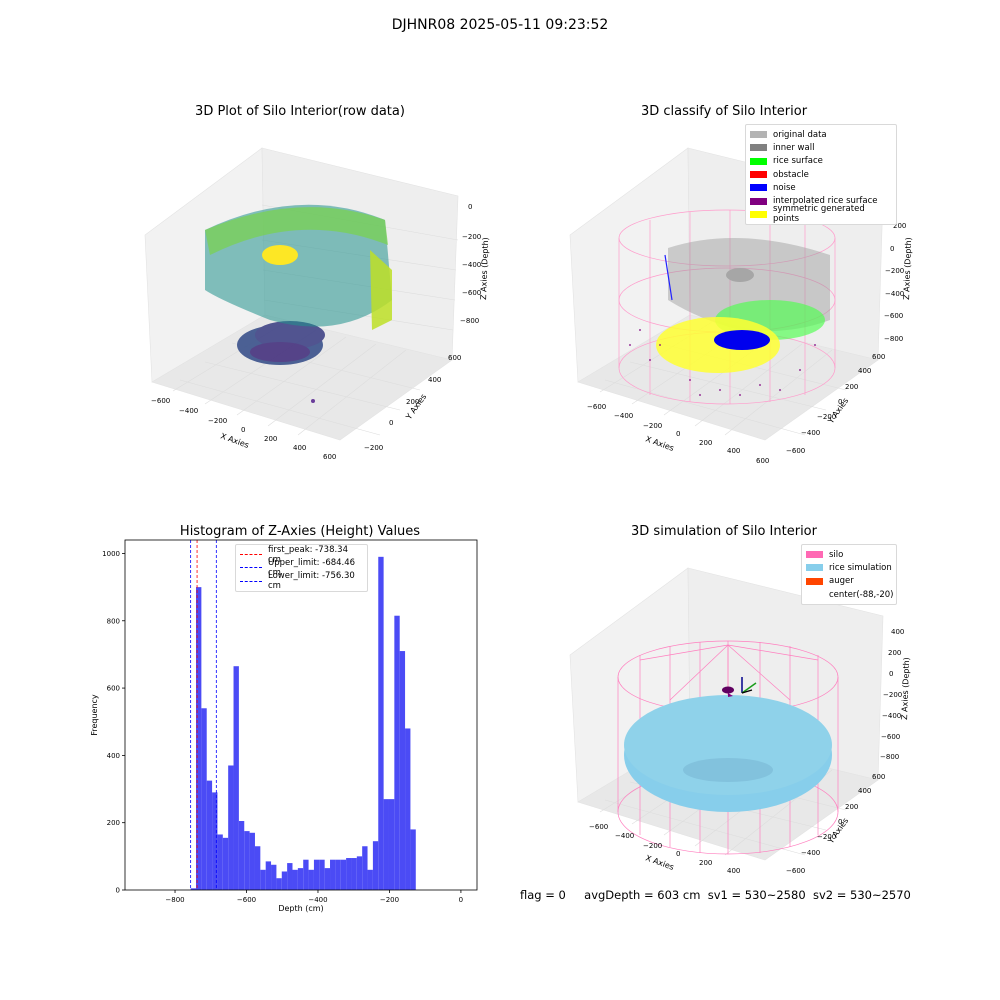 Image resolution: width=1000 pixels, height=1000 pixels. Describe the element at coordinates (821, 134) in the screenshot. I see `legend-item: original data` at that location.